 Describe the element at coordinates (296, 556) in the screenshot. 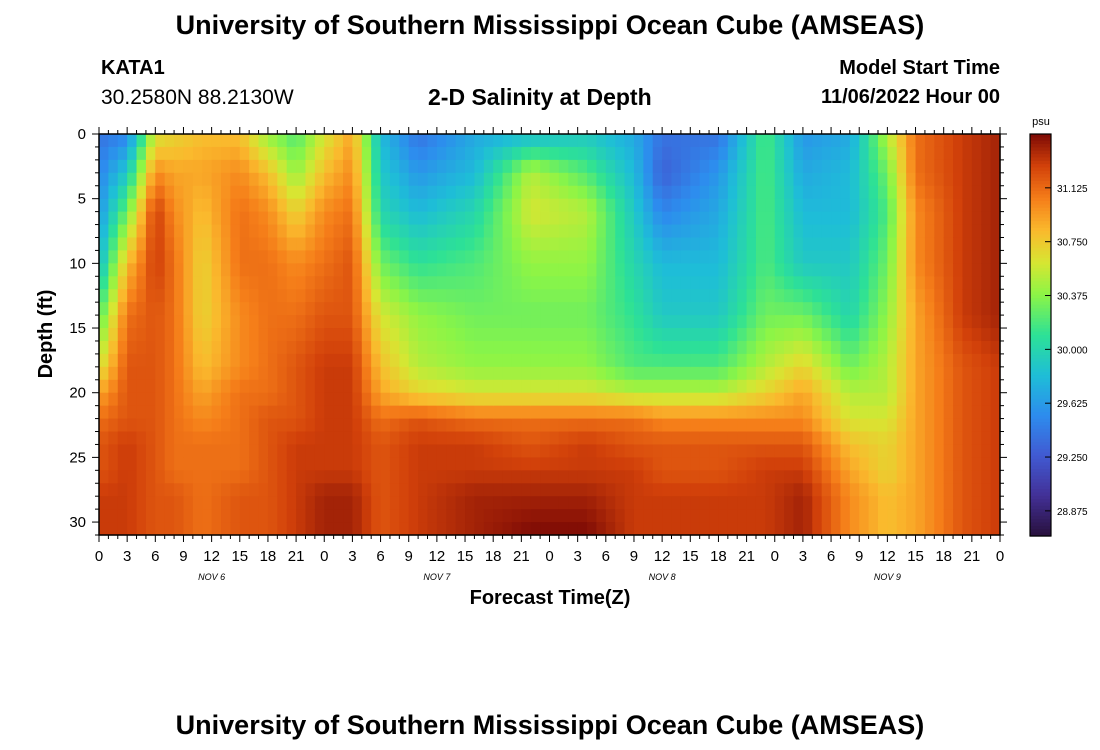

I see `x-tick-label: 21` at that location.